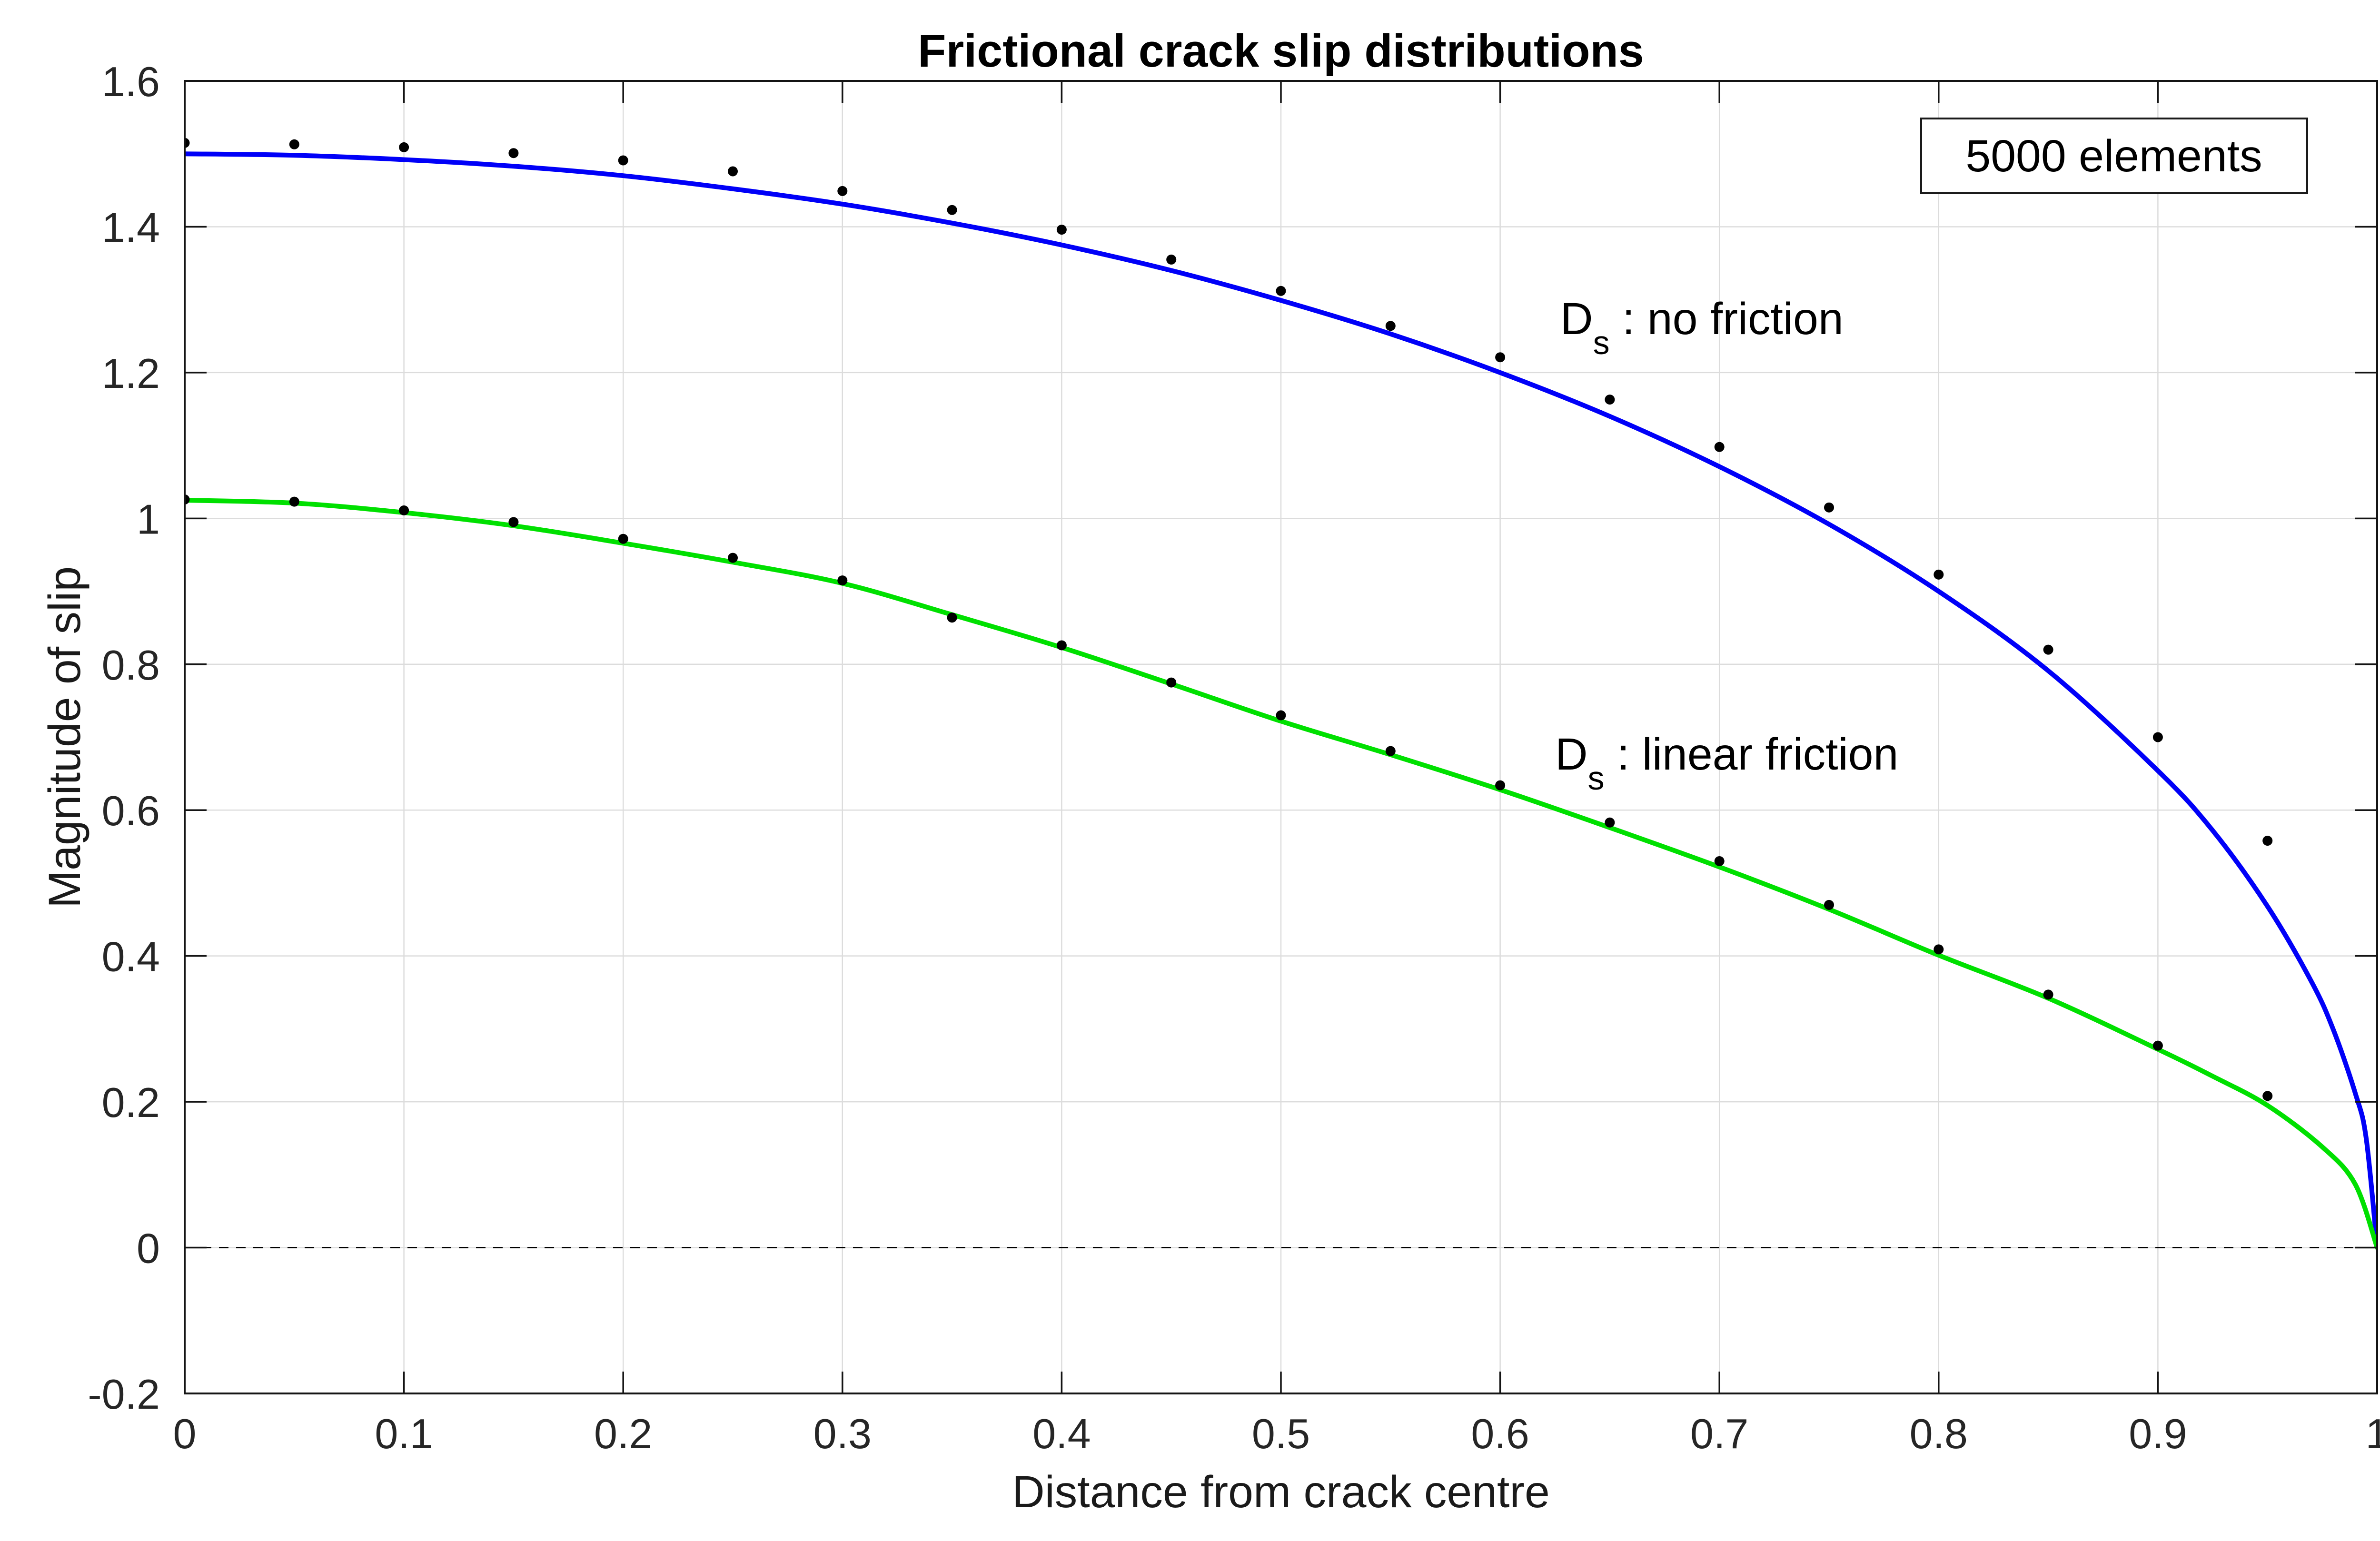  I want to click on y-tick-label: 0, so click(148, 1248).